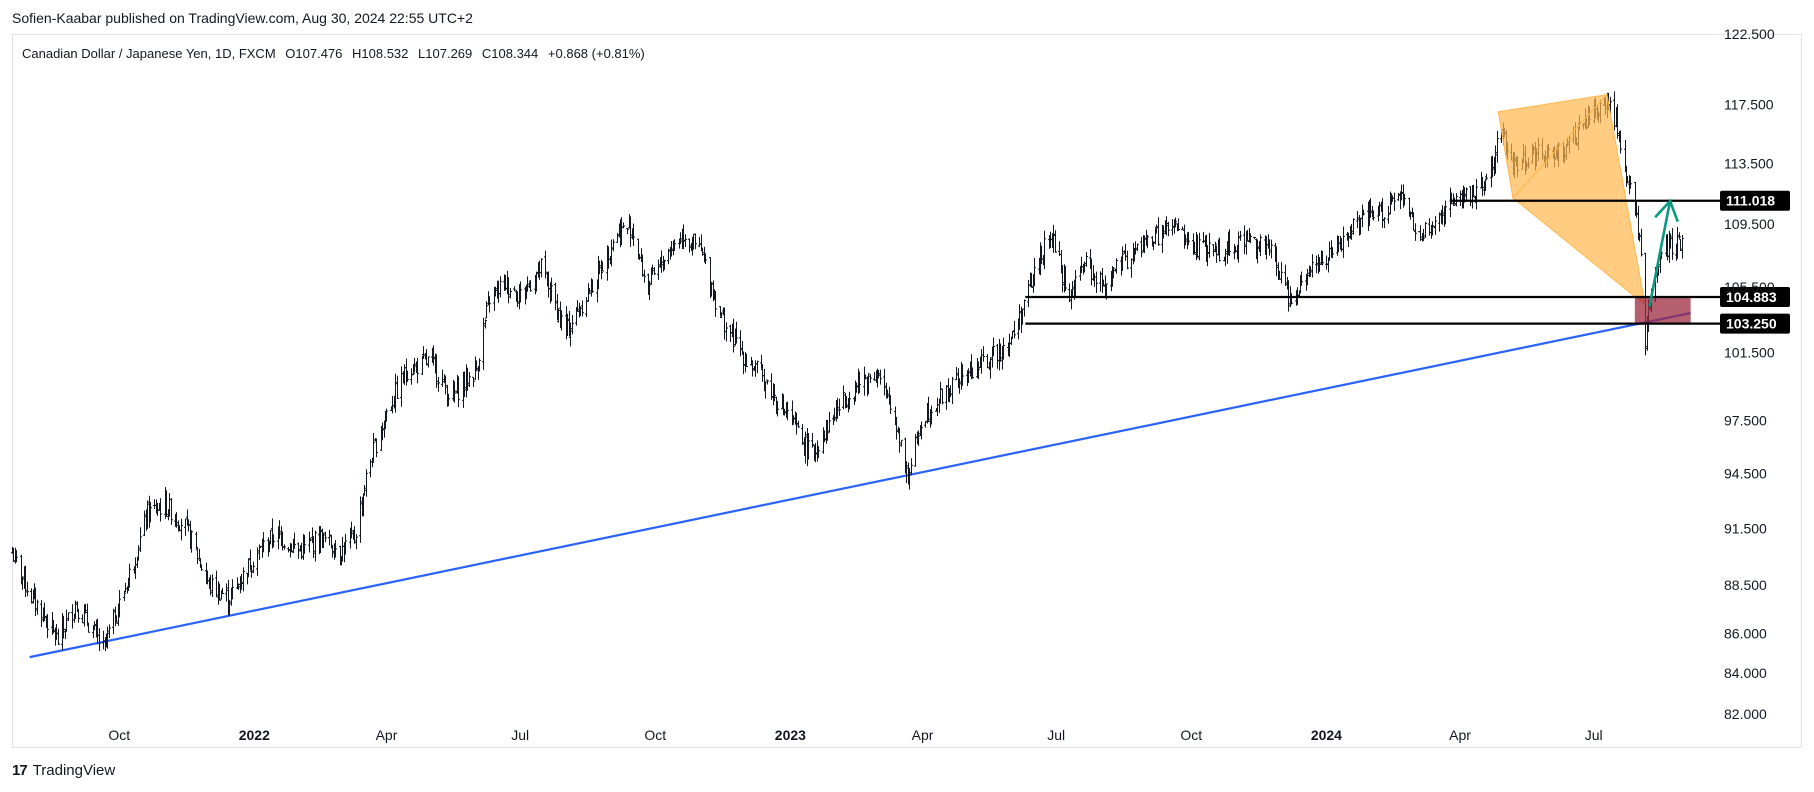  I want to click on time-axis: Oct 2022 Apr Jul Oct 2023 Apr Jul Oct 2024 Apr Jul, so click(855, 735).